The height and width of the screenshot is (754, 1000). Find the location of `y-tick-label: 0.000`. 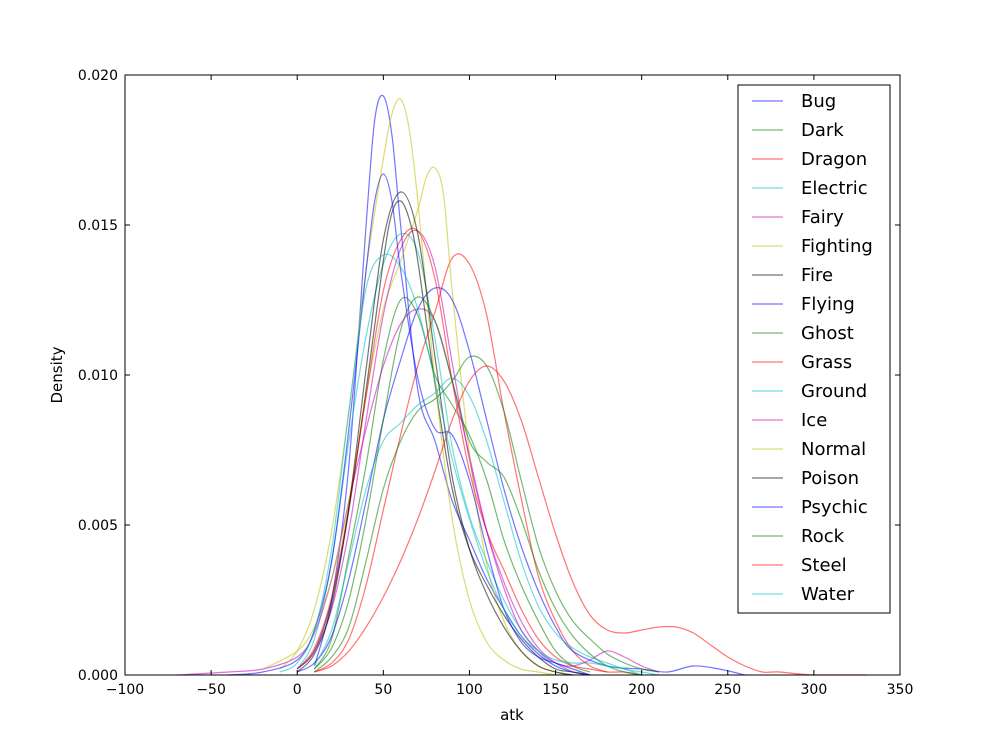

y-tick-label: 0.000 is located at coordinates (98, 676).